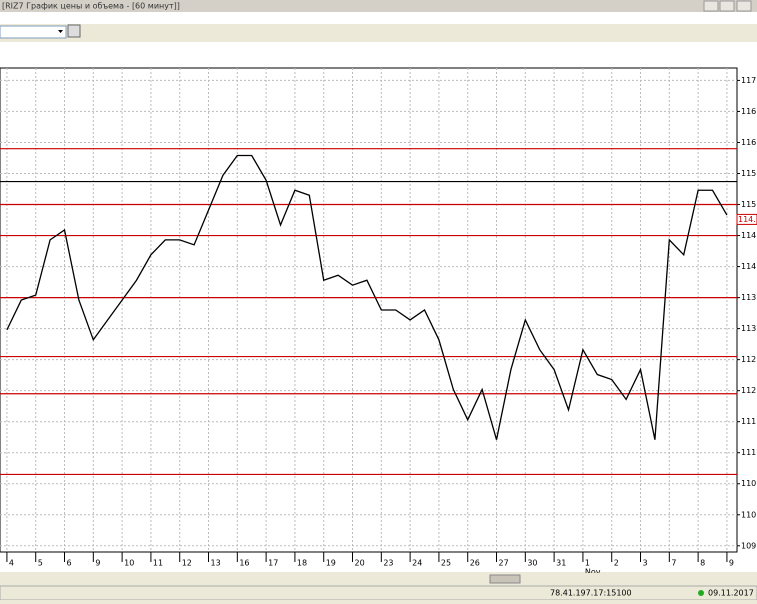  I want to click on scroll-thumb, so click(505, 579).